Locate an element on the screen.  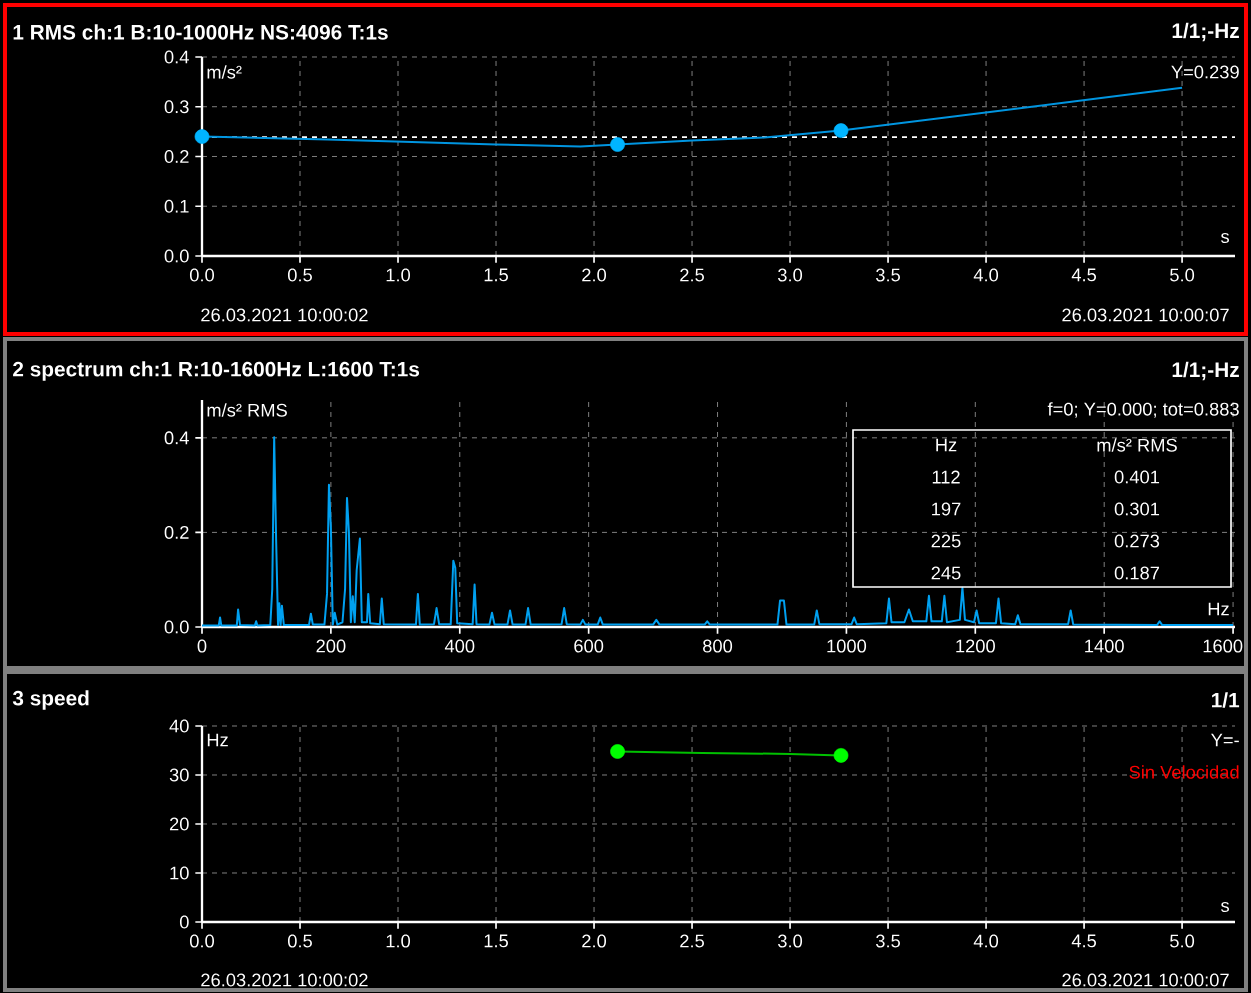
annotation: Hz is located at coordinates (946, 445).